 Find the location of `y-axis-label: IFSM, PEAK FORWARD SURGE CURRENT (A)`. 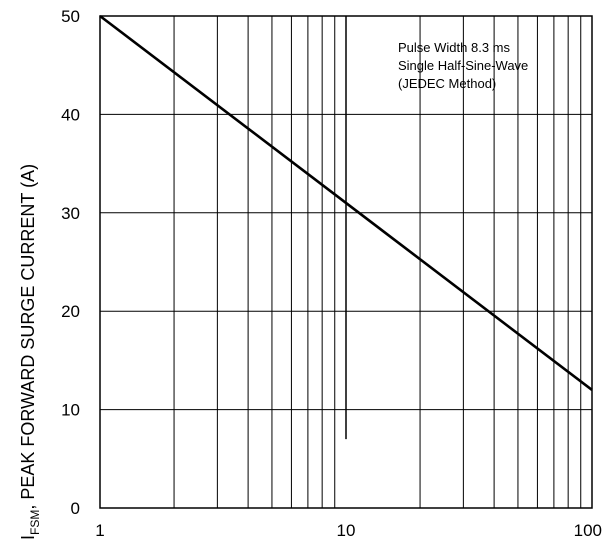

y-axis-label: IFSM, PEAK FORWARD SURGE CURRENT (A) is located at coordinates (30, 352).